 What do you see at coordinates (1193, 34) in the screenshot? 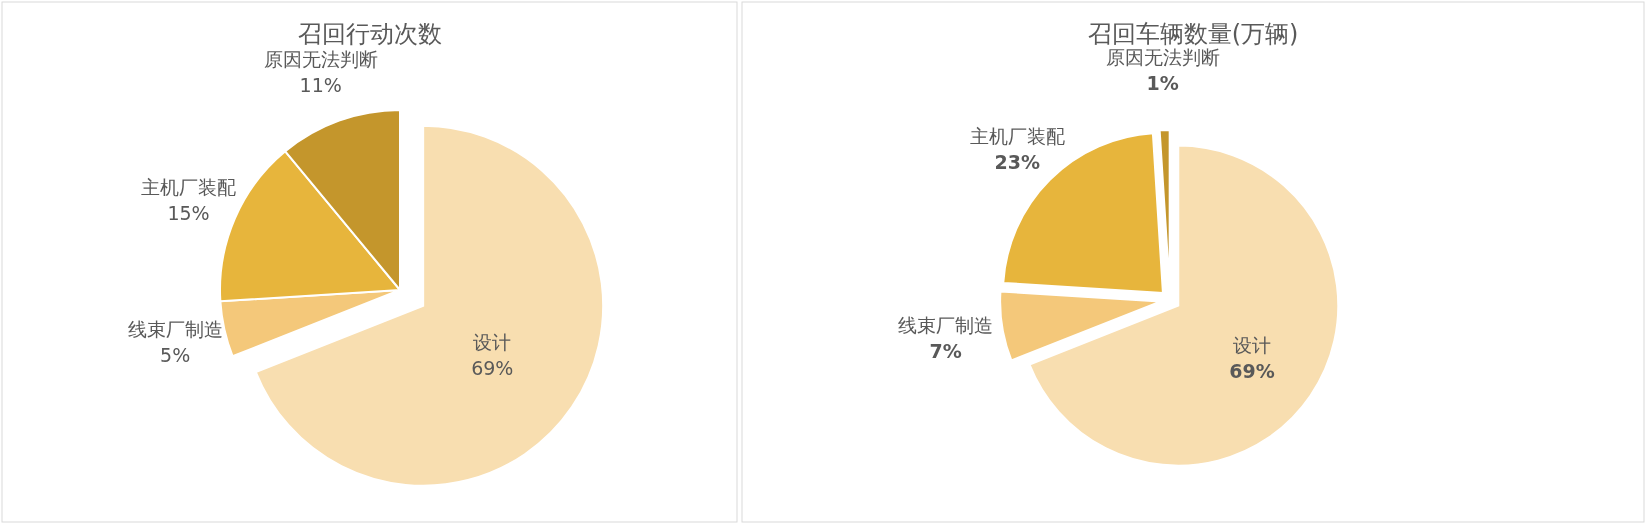
I see `title: 召回车辆数量(万辆)` at bounding box center [1193, 34].